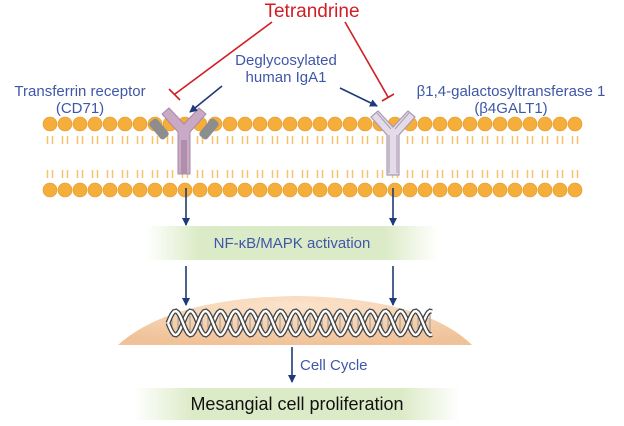 This screenshot has width=624, height=426. What do you see at coordinates (334, 365) in the screenshot?
I see `process-label: Cell Cycle` at bounding box center [334, 365].